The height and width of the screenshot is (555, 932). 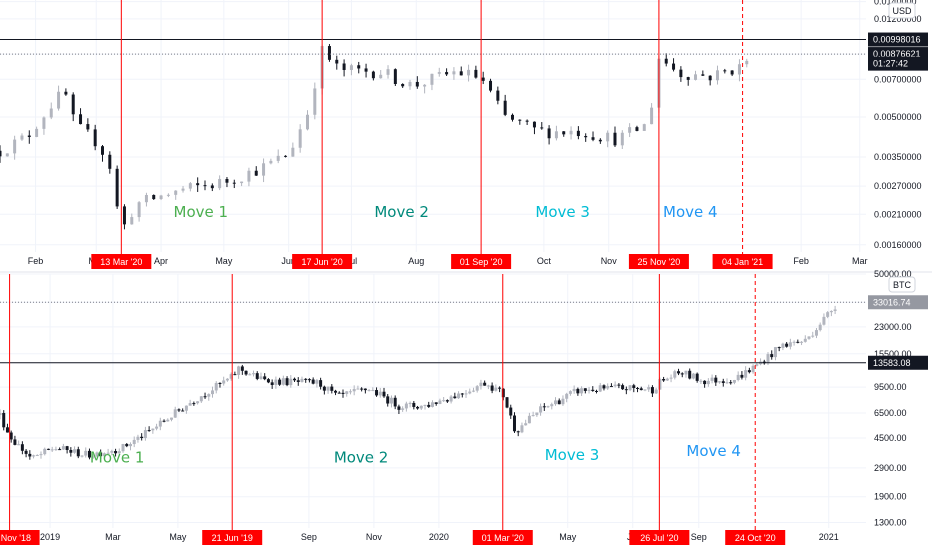 What do you see at coordinates (50, 537) in the screenshot?
I see `x-tick-label: 2019` at bounding box center [50, 537].